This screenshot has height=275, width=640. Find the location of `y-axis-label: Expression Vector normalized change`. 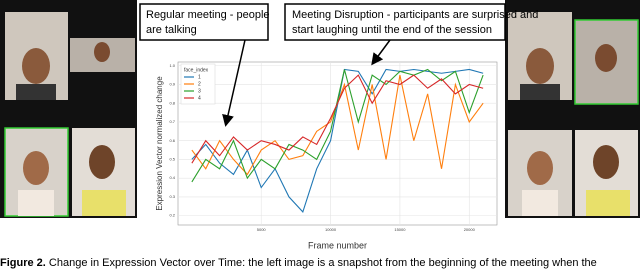

y-axis-label: Expression Vector normalized change is located at coordinates (159, 143).